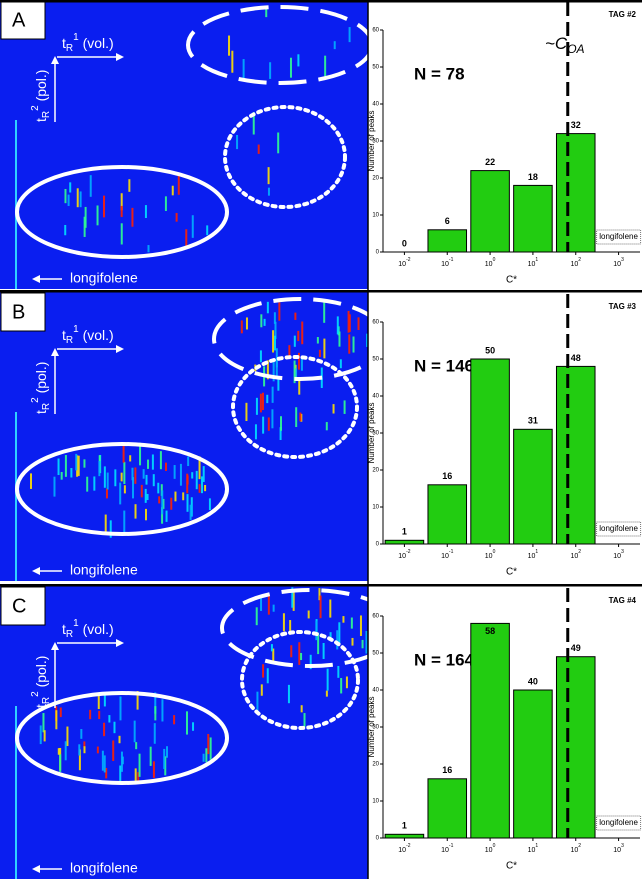  What do you see at coordinates (511, 866) in the screenshot?
I see `x-axis-title: C*` at bounding box center [511, 866].